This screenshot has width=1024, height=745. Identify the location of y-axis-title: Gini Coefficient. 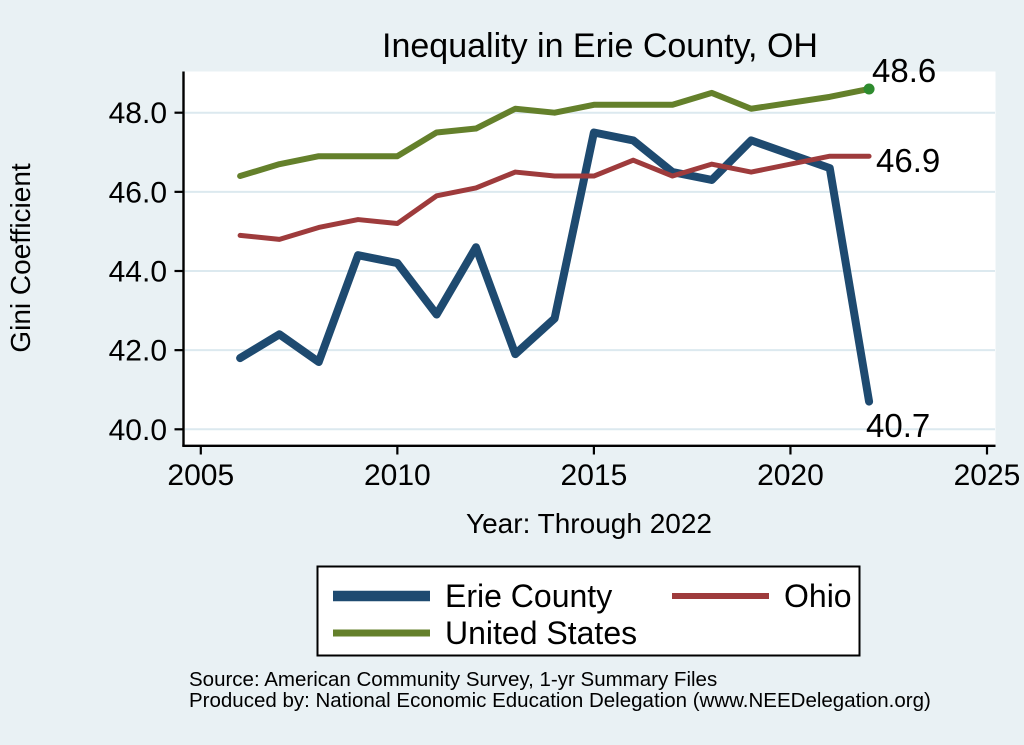
(20, 258).